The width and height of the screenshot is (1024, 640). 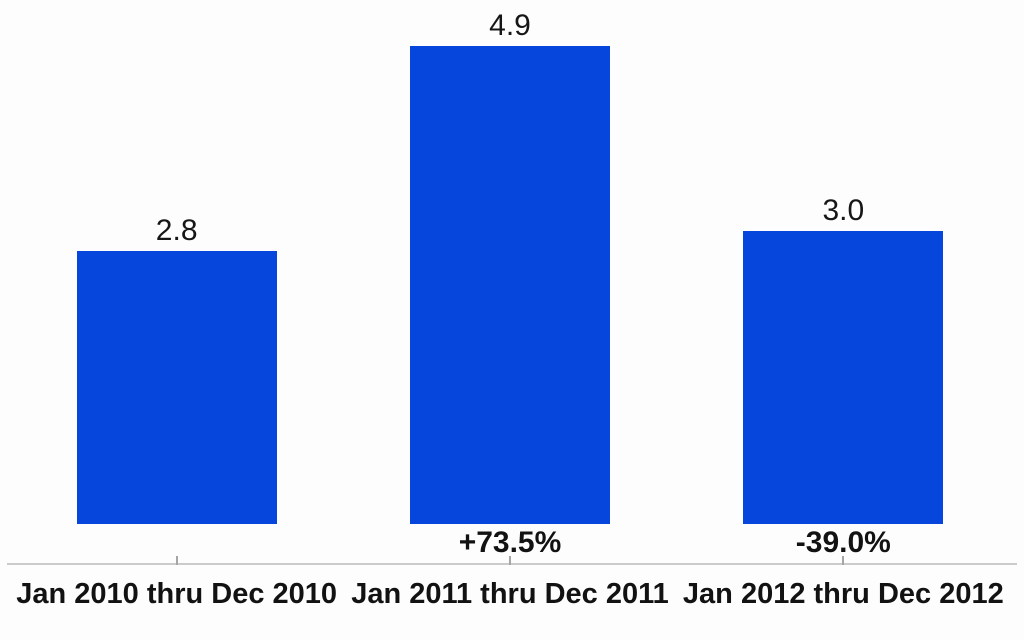 What do you see at coordinates (843, 542) in the screenshot?
I see `bar-change-label: -39.0%` at bounding box center [843, 542].